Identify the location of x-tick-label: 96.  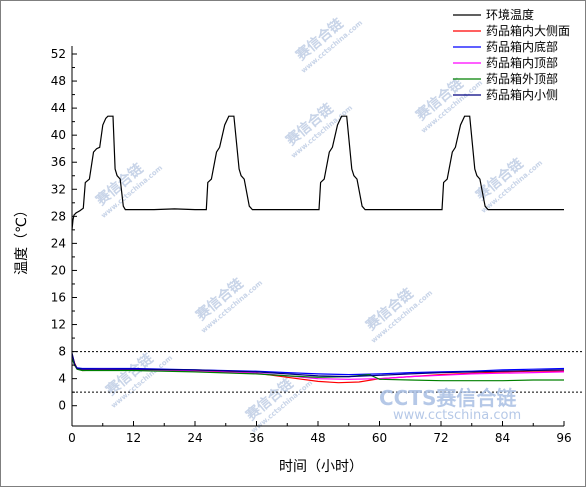
(563, 438).